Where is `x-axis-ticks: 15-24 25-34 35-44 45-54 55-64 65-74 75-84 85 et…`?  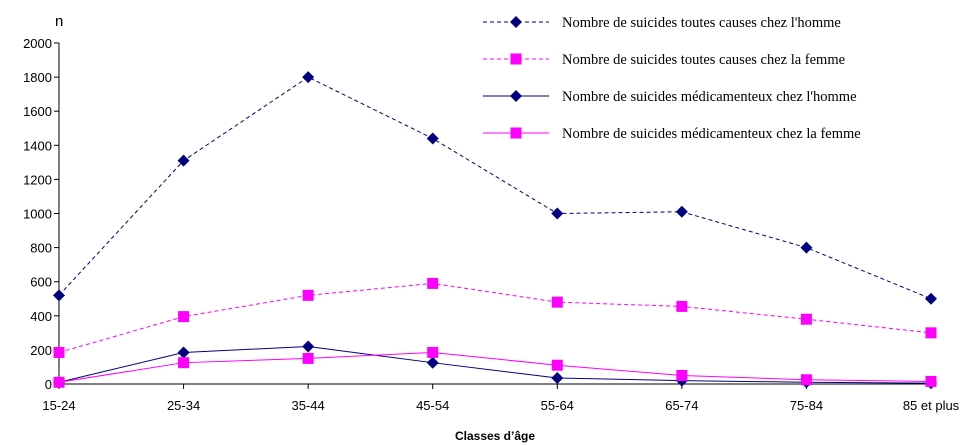 x-axis-ticks: 15-24 25-34 35-44 45-54 55-64 65-74 75-84 85 et… is located at coordinates (501, 398).